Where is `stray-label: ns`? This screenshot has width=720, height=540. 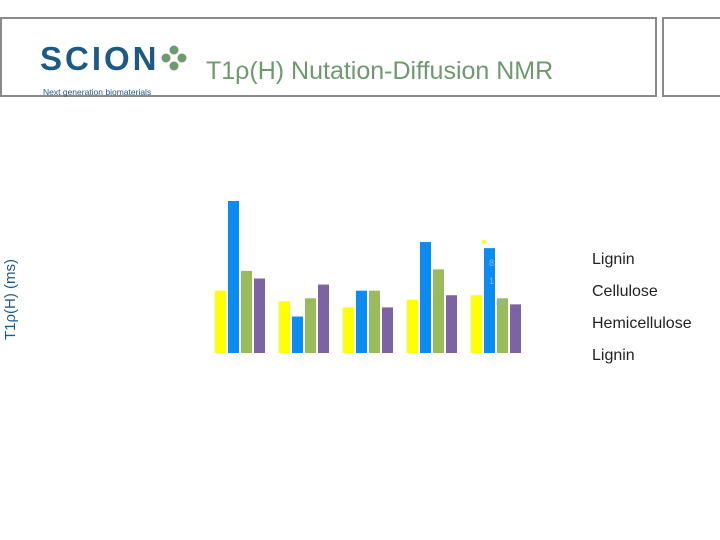 stray-label: ns is located at coordinates (501, 302).